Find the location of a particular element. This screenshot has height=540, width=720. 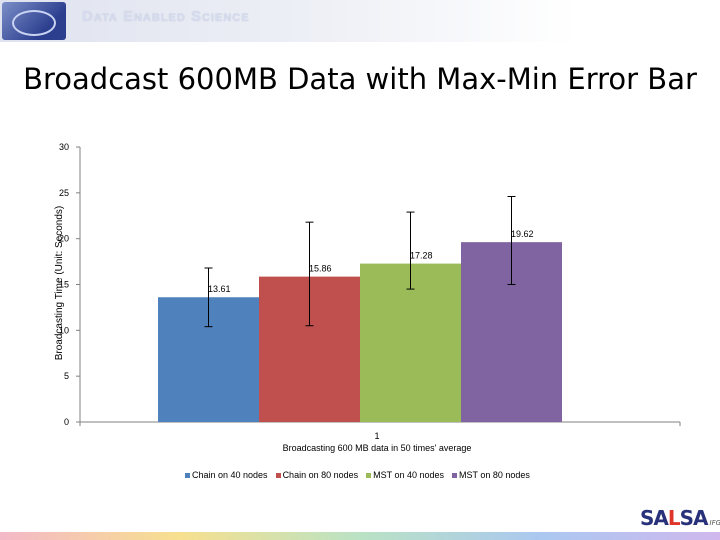

data-label: 15.86 is located at coordinates (320, 269).